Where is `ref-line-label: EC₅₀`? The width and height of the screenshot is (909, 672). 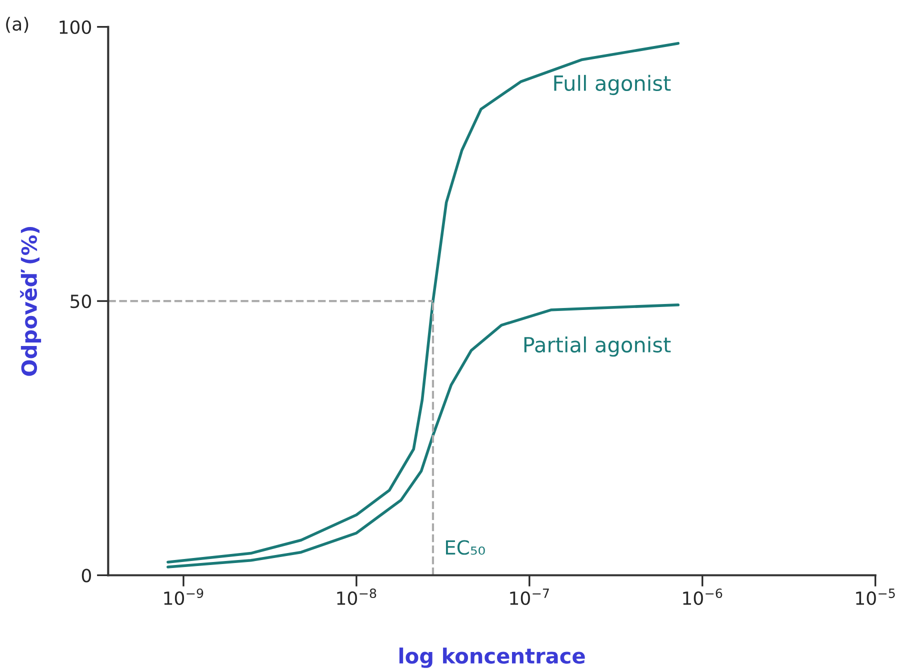 ref-line-label: EC₅₀ is located at coordinates (465, 547).